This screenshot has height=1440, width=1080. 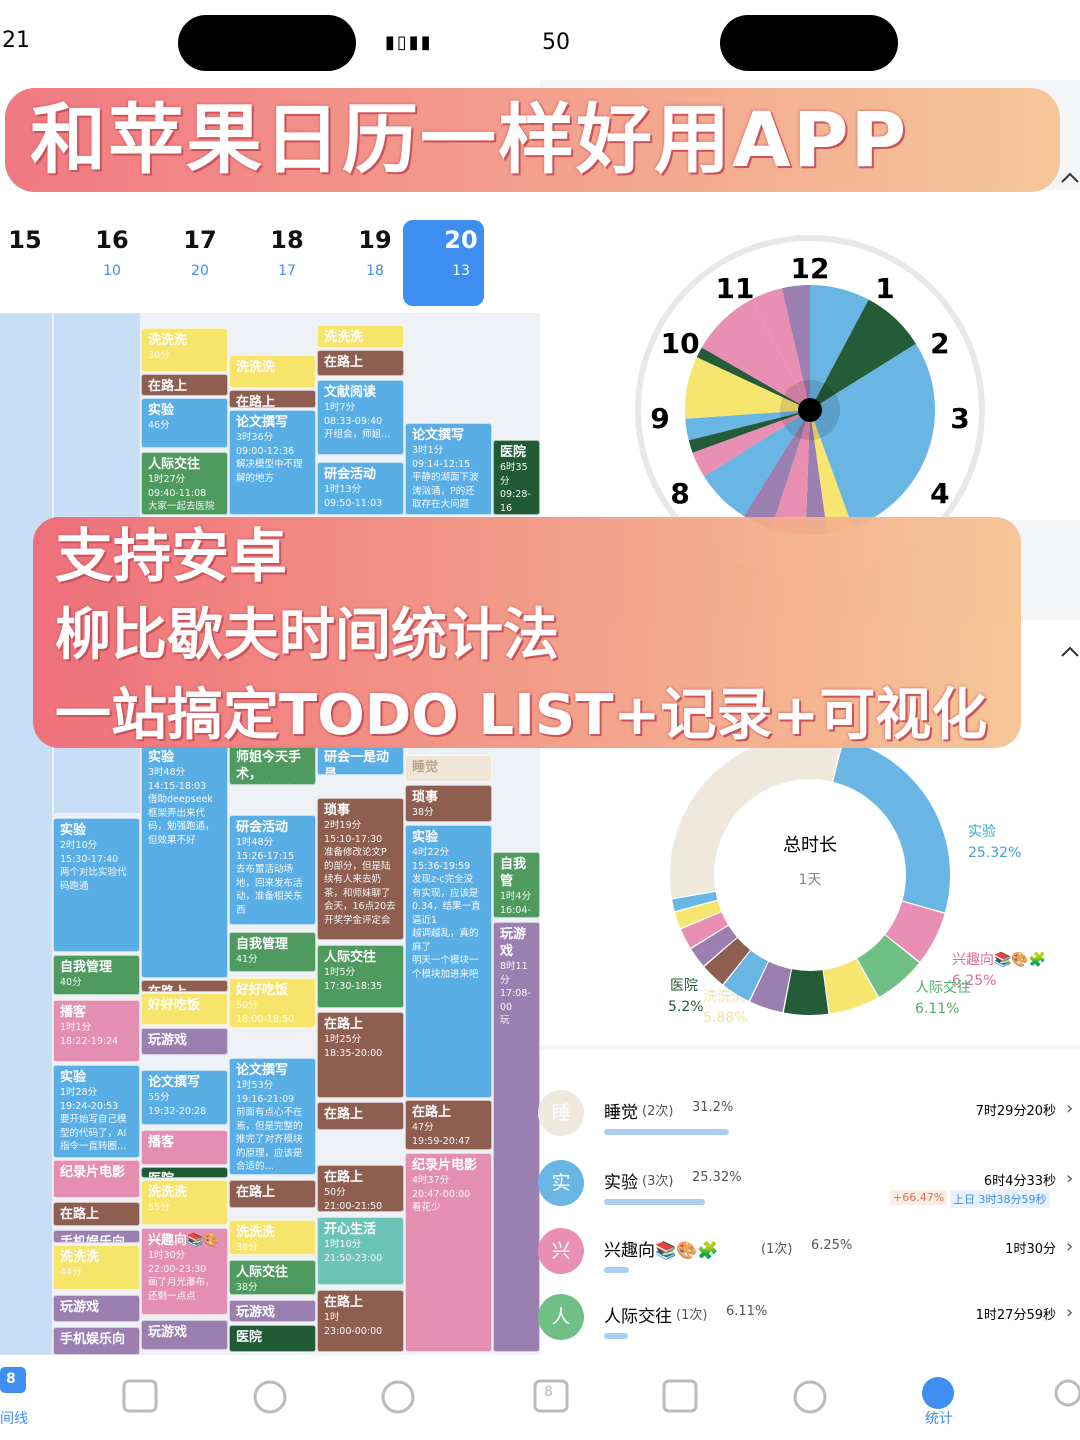 What do you see at coordinates (360, 1188) in the screenshot?
I see `event-block: 在路上 50分 21:00-21:50` at bounding box center [360, 1188].